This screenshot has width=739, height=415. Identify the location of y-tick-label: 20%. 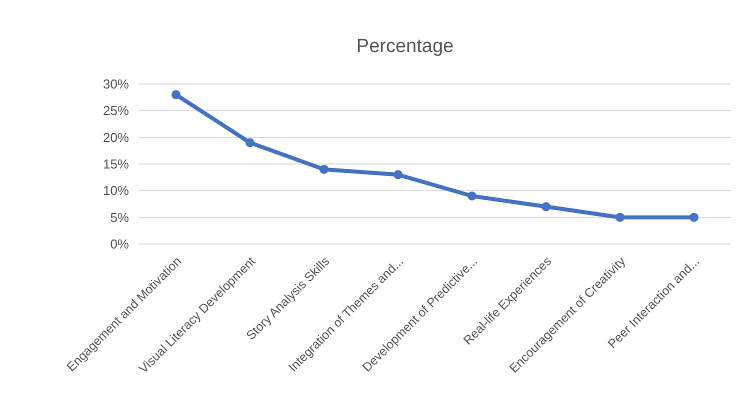
(116, 137).